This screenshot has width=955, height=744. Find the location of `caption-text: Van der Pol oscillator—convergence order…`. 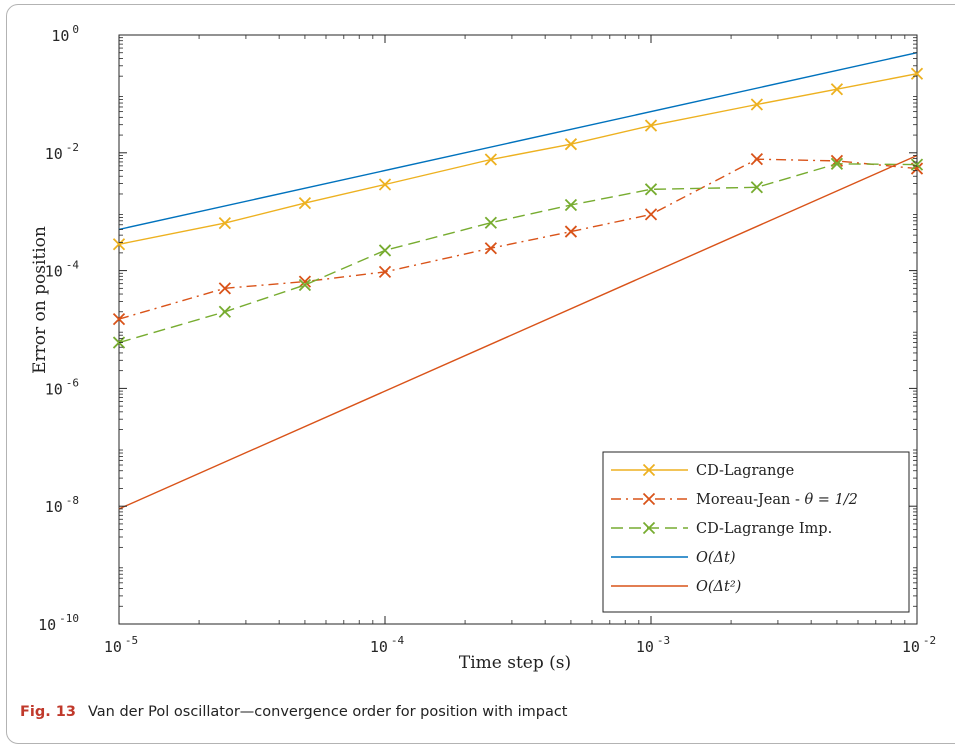

caption-text: Van der Pol oscillator—convergence order… is located at coordinates (328, 712).